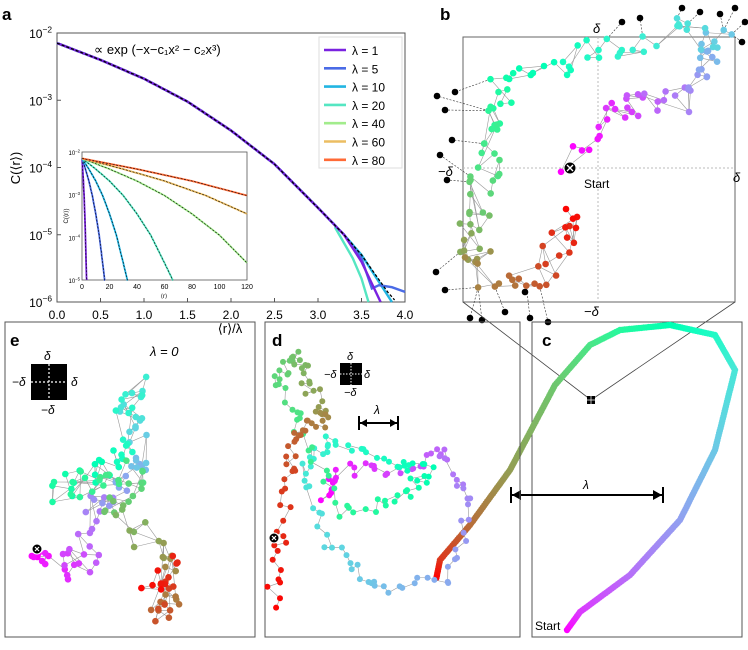  I want to click on legend-label: λ = 5, so click(365, 69).